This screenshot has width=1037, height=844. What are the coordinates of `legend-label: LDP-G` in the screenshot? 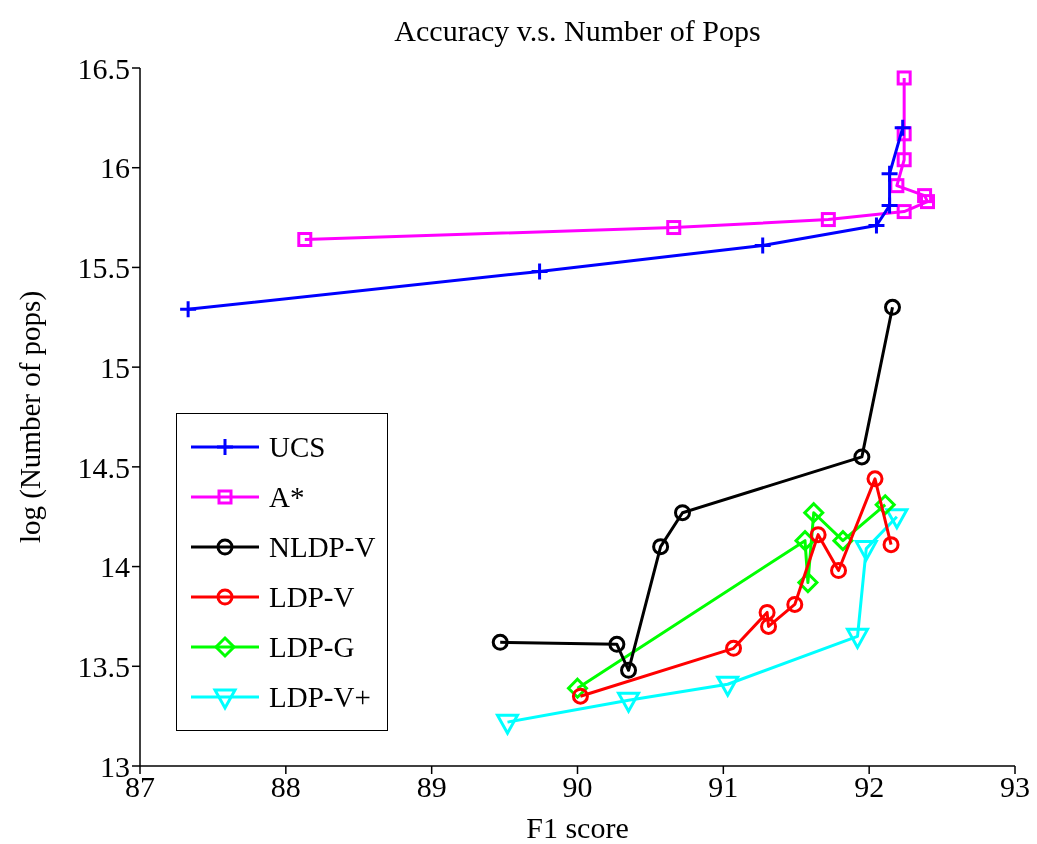 It's located at (312, 647).